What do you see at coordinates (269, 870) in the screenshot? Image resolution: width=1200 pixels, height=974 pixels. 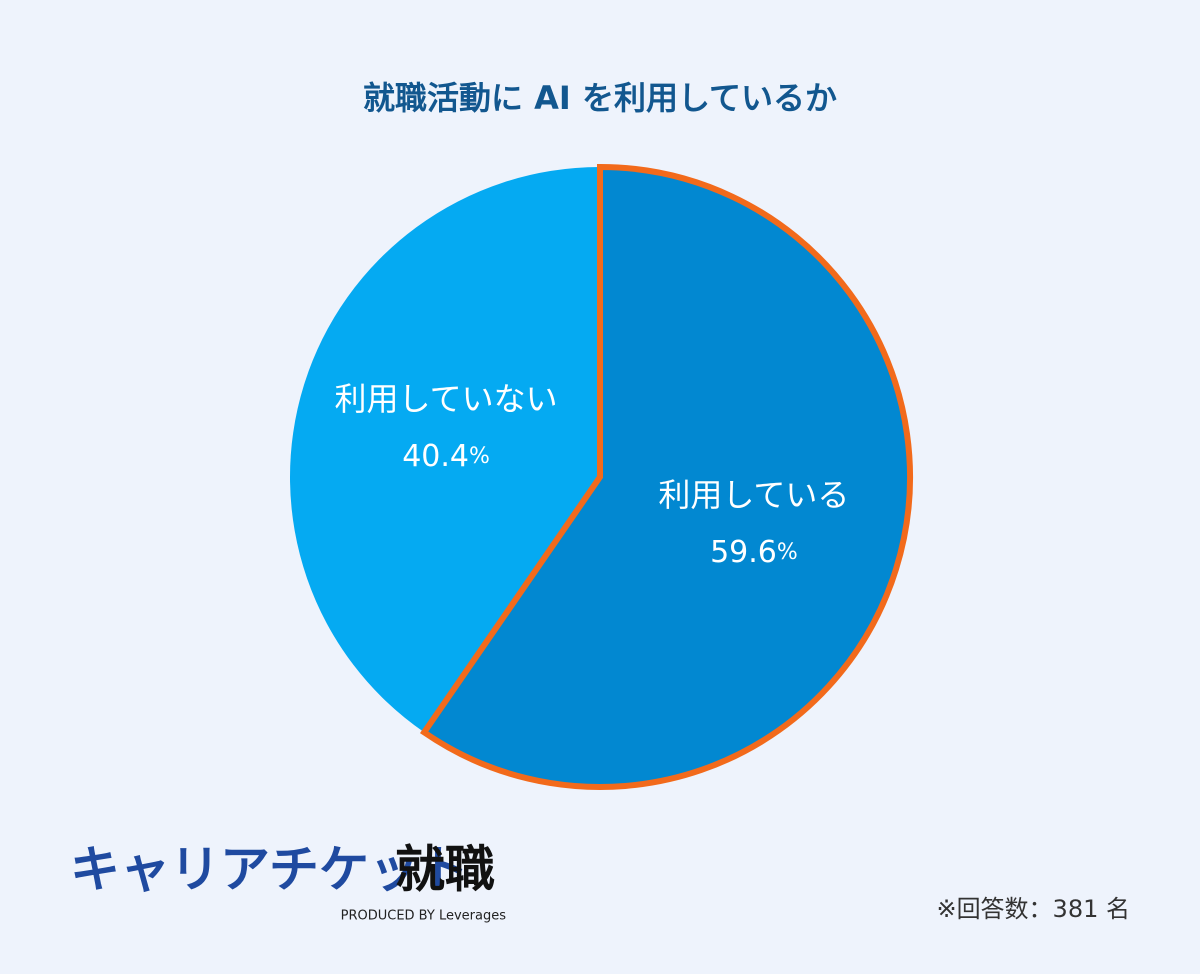 I see `logo-name: キャリアチケット` at bounding box center [269, 870].